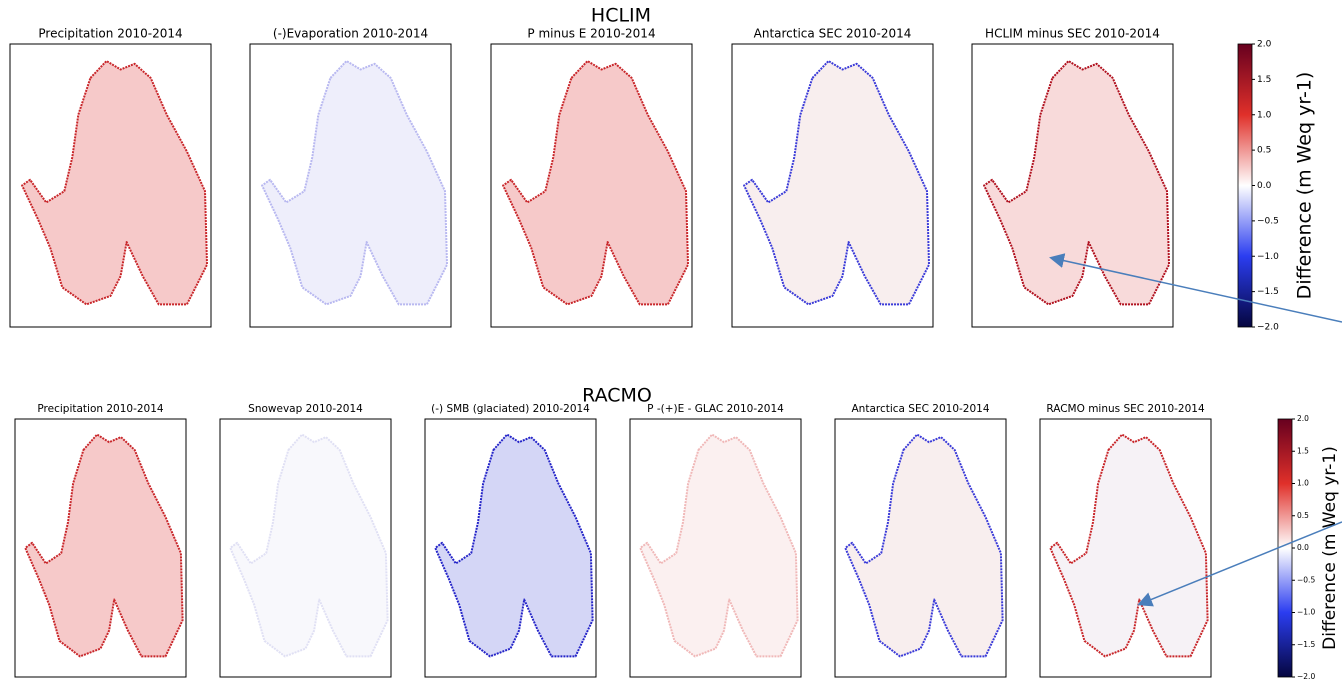  Describe the element at coordinates (305, 409) in the screenshot. I see `panel-title: Snowevap 2010-2014` at that location.